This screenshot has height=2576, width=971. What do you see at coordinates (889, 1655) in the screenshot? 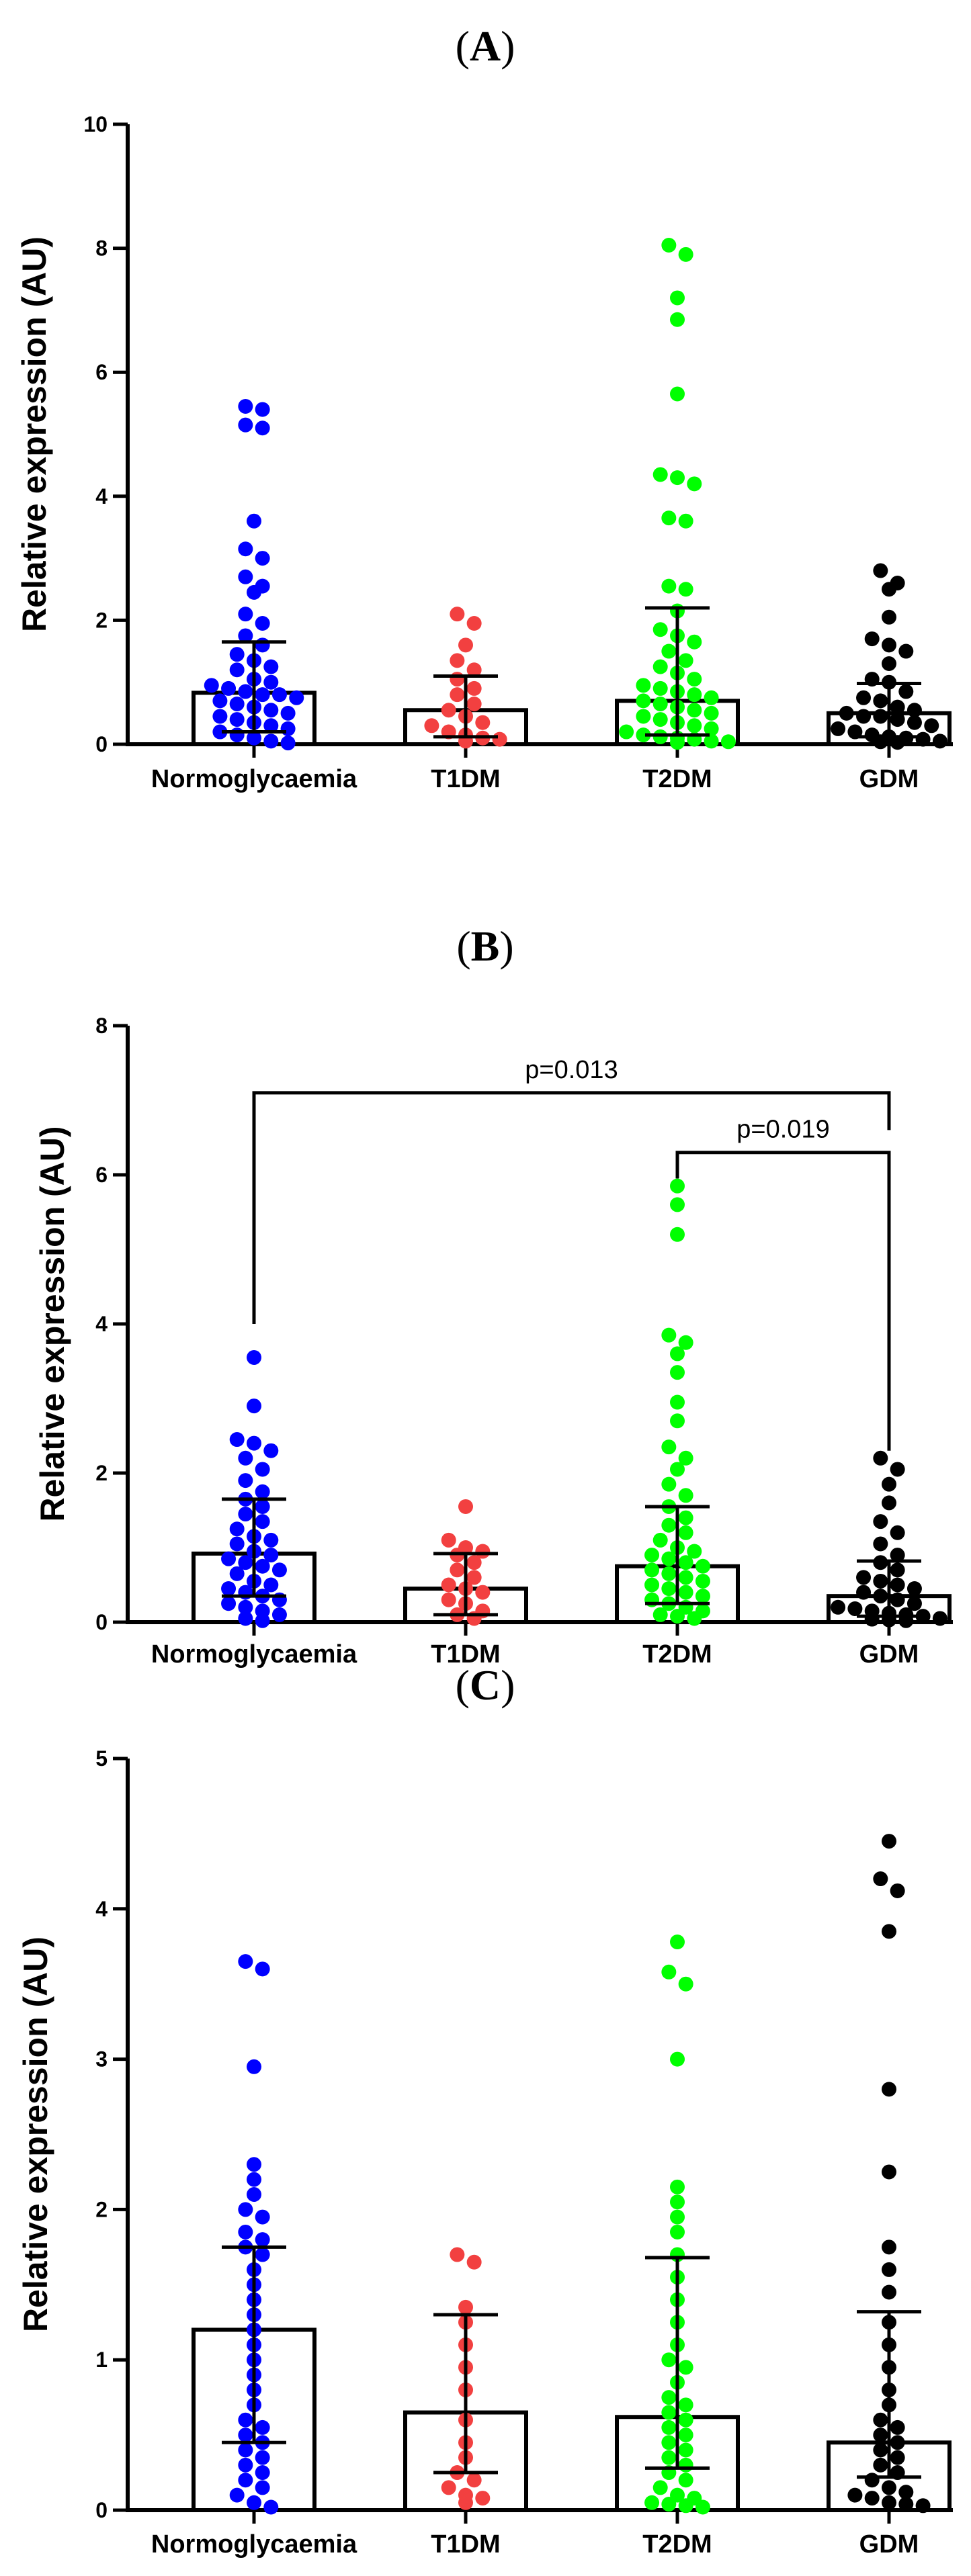
I see `category-label: GDM` at bounding box center [889, 1655].